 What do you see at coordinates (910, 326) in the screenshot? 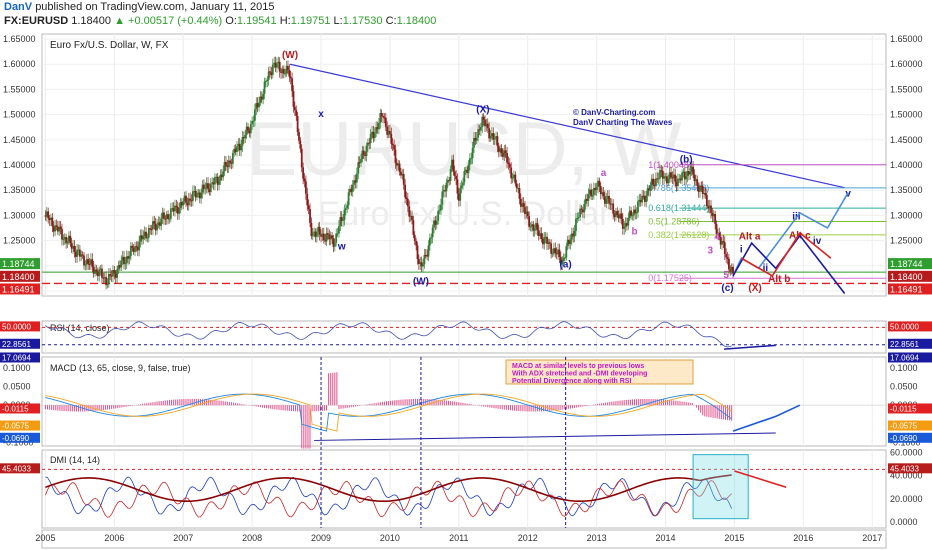
I see `rsi-badge-right` at bounding box center [910, 326].